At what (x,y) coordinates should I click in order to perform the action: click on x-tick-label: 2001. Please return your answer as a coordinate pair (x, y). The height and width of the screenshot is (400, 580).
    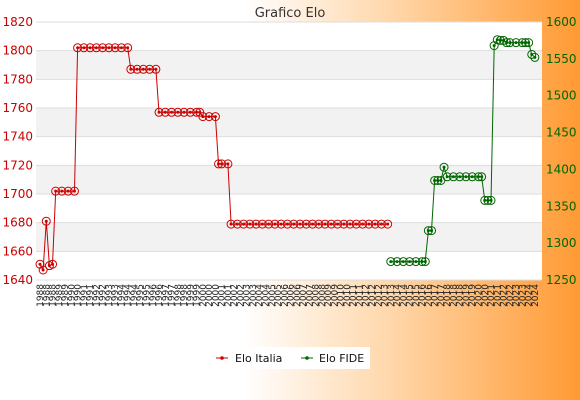
    Looking at the image, I should click on (229, 295).